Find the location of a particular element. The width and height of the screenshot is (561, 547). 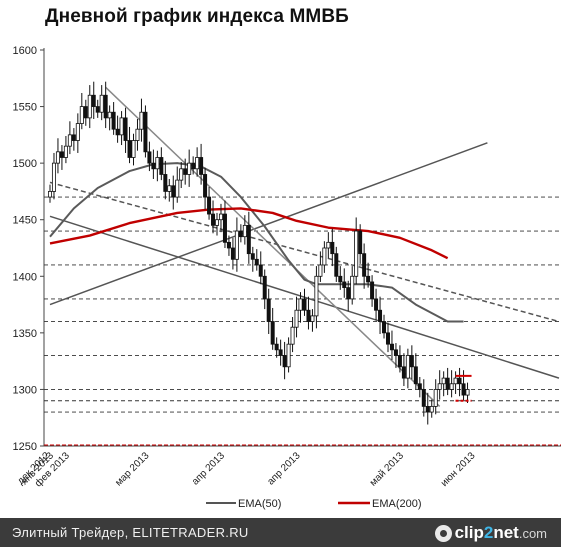

clip2net-logo-icon is located at coordinates (443, 533).